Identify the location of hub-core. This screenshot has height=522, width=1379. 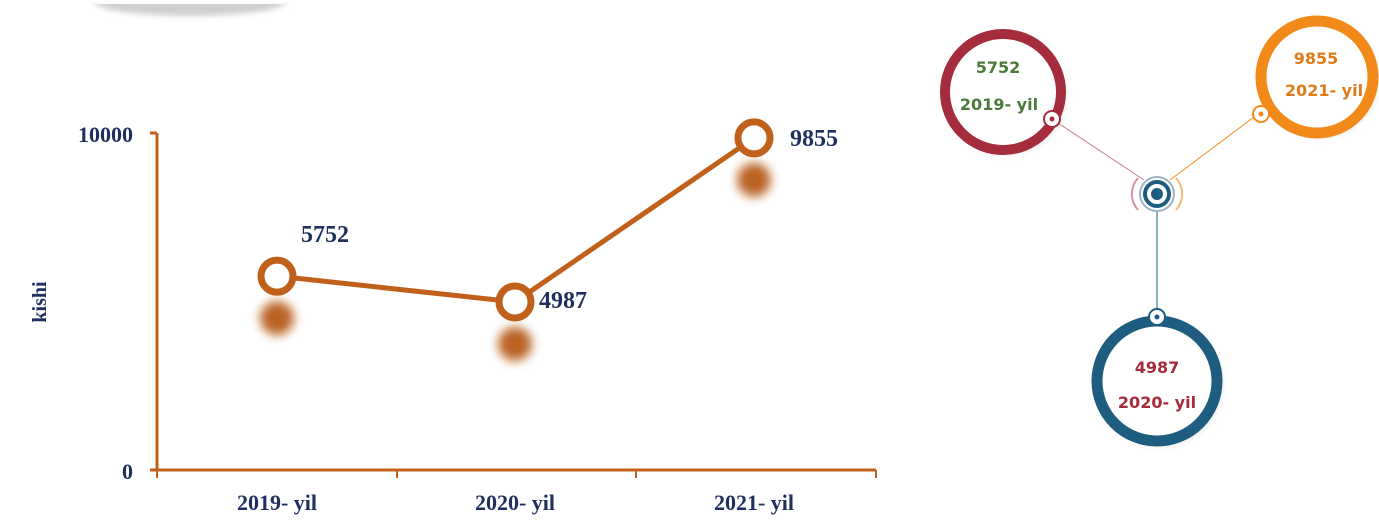
(1157, 194).